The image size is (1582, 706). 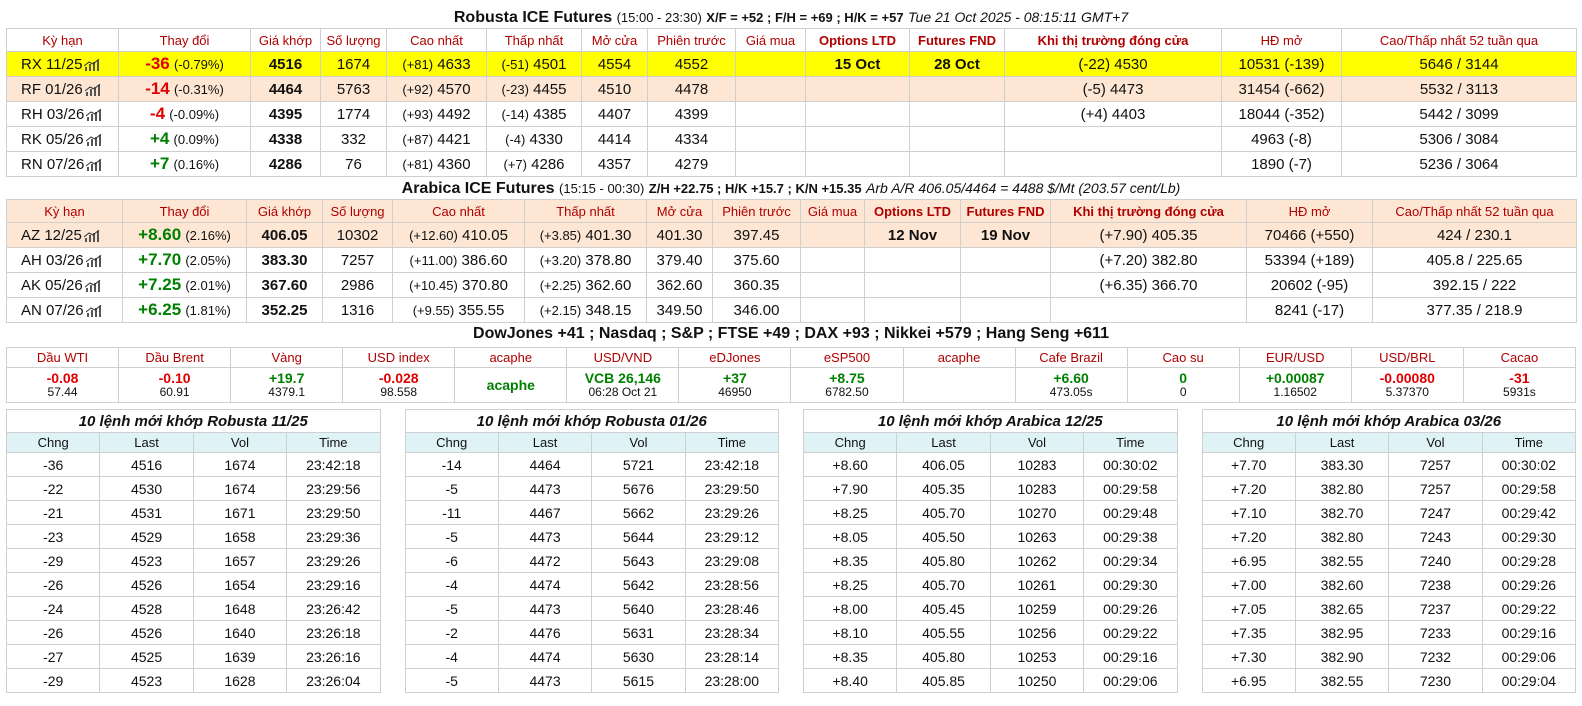 What do you see at coordinates (53, 536) in the screenshot?
I see `trade-cell: -23` at bounding box center [53, 536].